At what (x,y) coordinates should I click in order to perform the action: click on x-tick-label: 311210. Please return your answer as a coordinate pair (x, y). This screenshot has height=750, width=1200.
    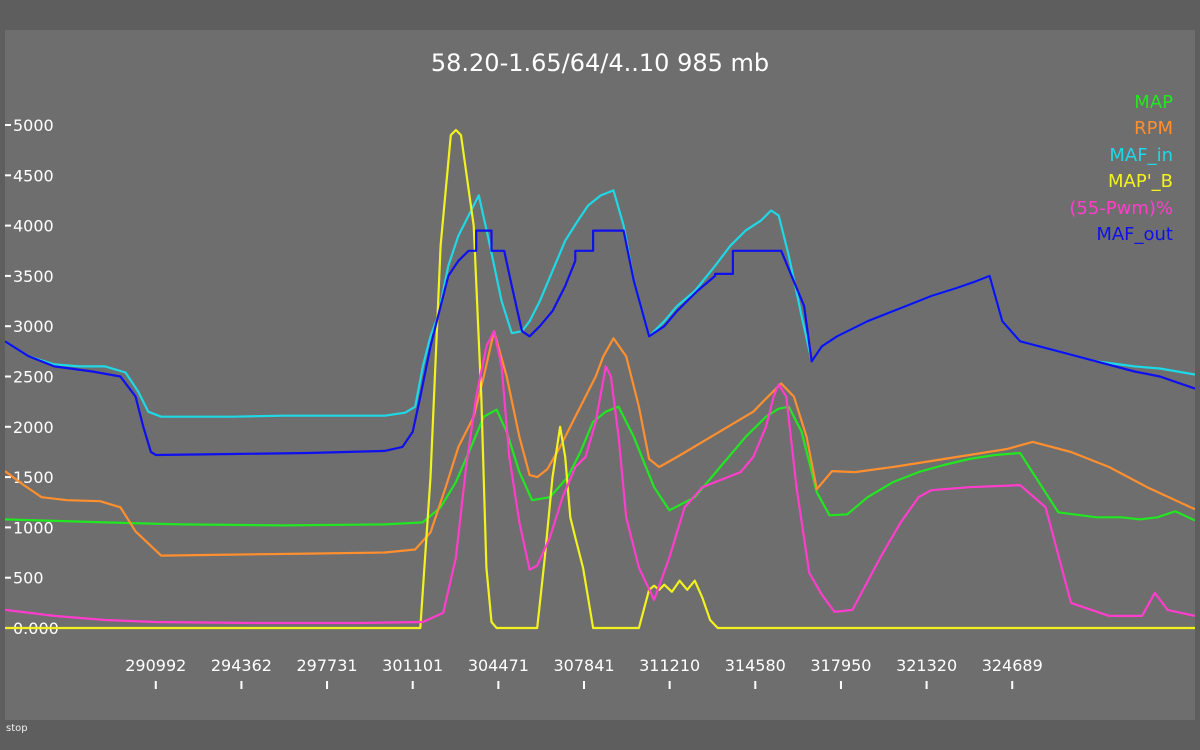
    Looking at the image, I should click on (669, 665).